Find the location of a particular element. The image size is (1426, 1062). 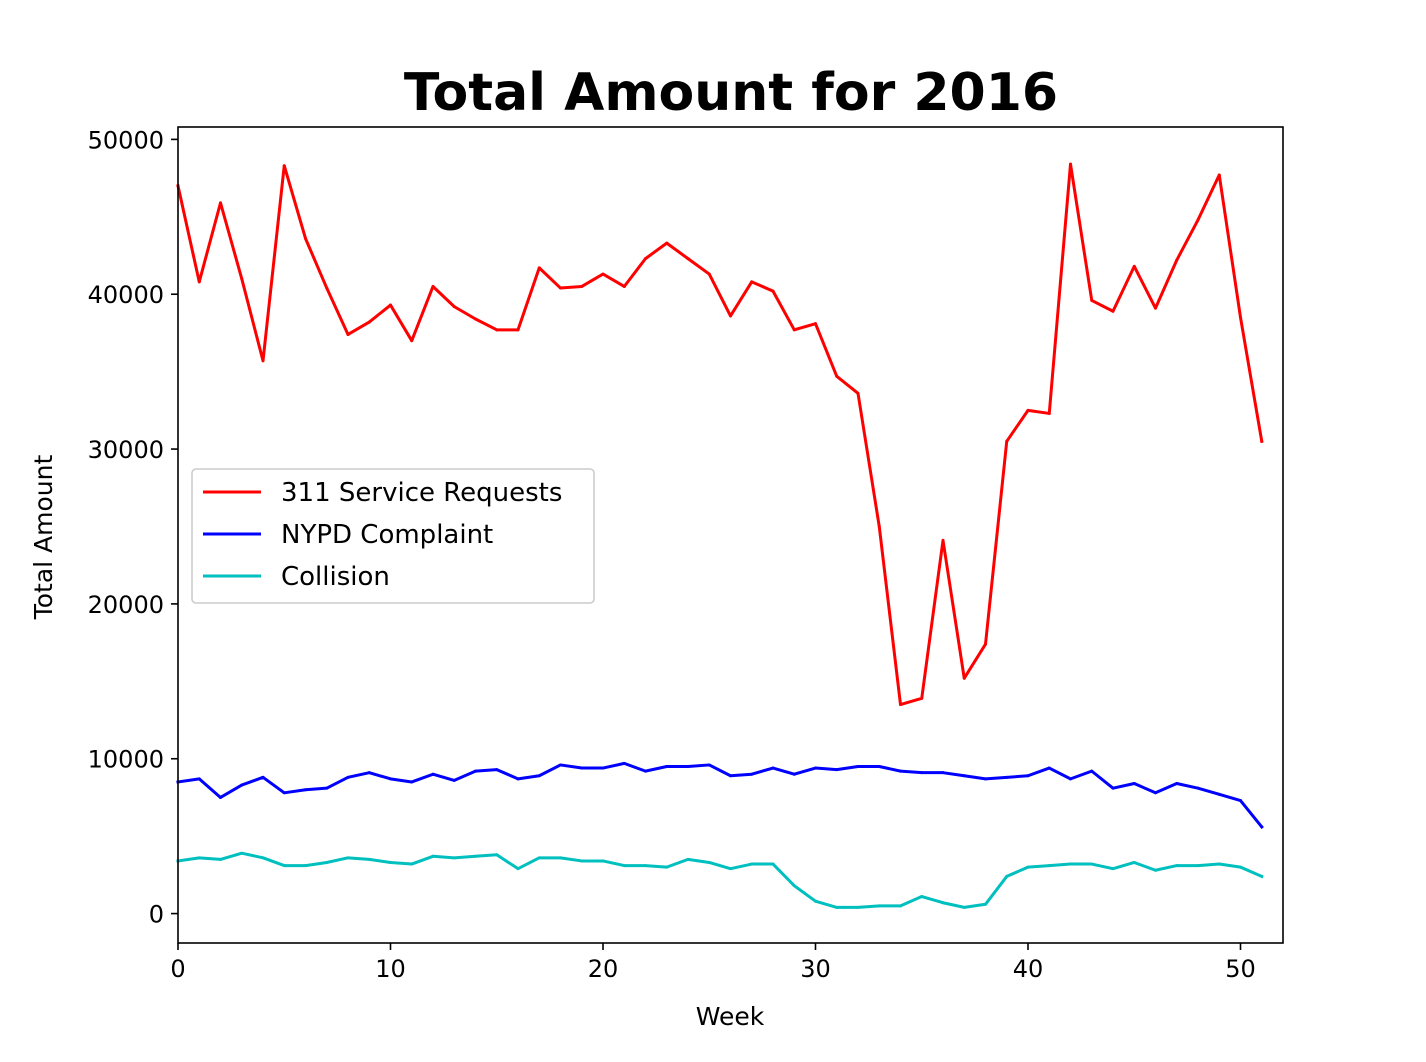

x-tick-label: 0 is located at coordinates (177, 969).